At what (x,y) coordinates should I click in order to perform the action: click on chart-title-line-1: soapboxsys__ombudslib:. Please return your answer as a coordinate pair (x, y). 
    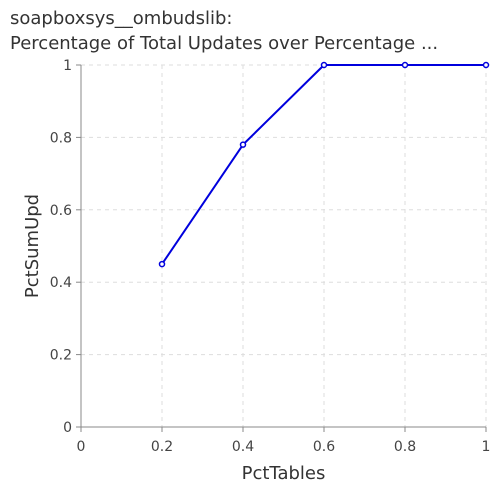
    Looking at the image, I should click on (121, 18).